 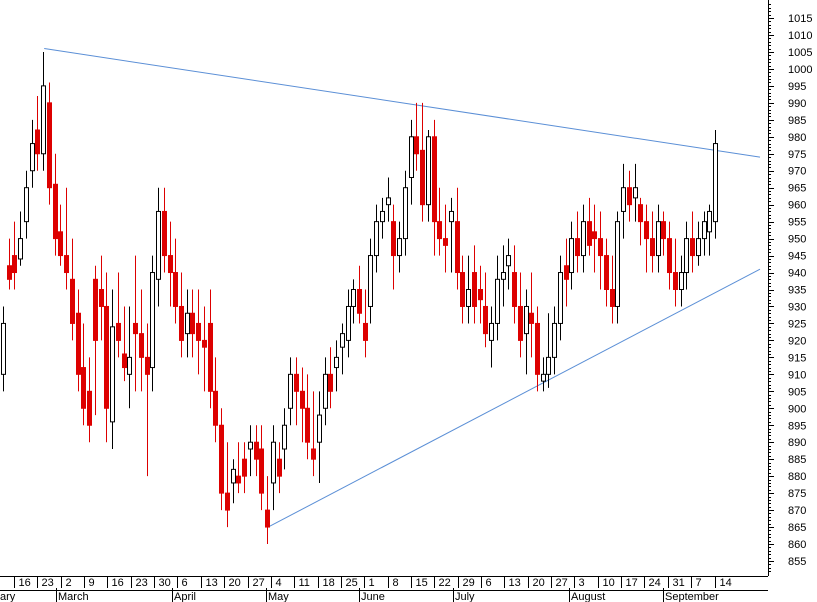 I want to click on price-tick-label: 860, so click(x=797, y=545).